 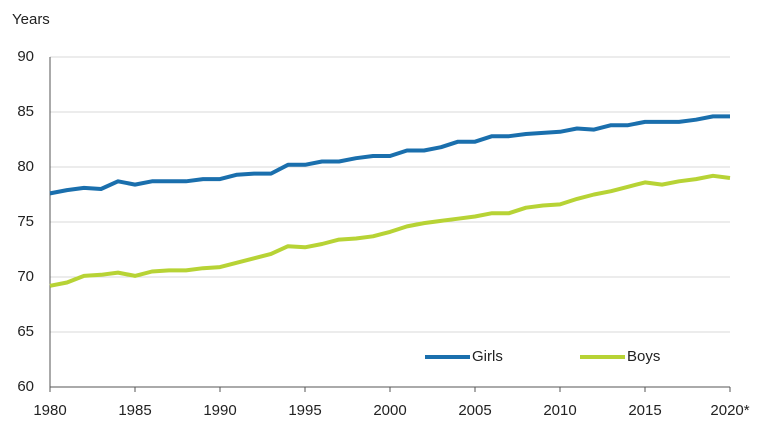 I want to click on y-axis-label: Years, so click(x=31, y=19).